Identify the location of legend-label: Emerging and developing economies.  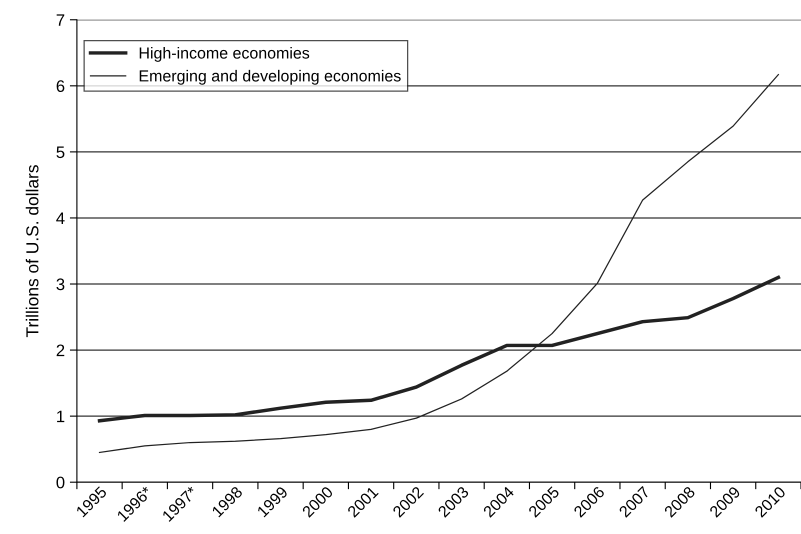
(270, 77).